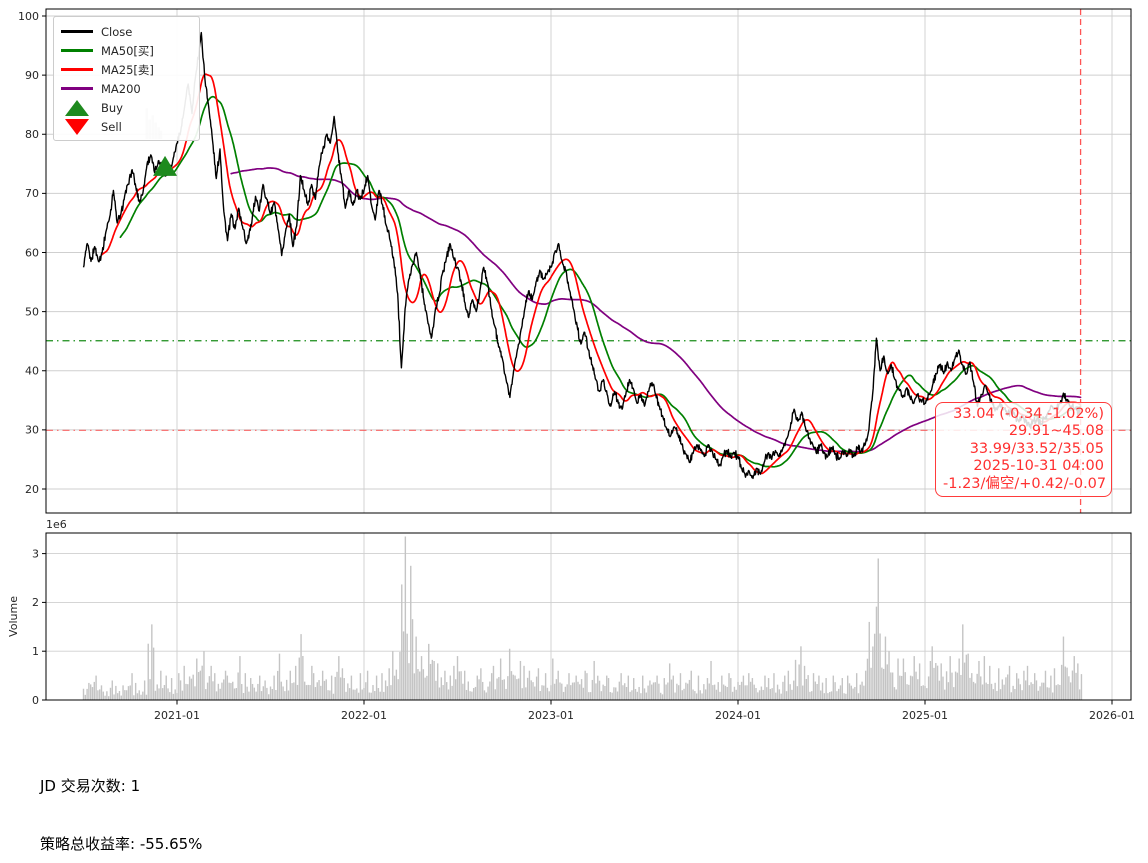 The width and height of the screenshot is (1148, 863). I want to click on ma25-line-swatch, so click(77, 69).